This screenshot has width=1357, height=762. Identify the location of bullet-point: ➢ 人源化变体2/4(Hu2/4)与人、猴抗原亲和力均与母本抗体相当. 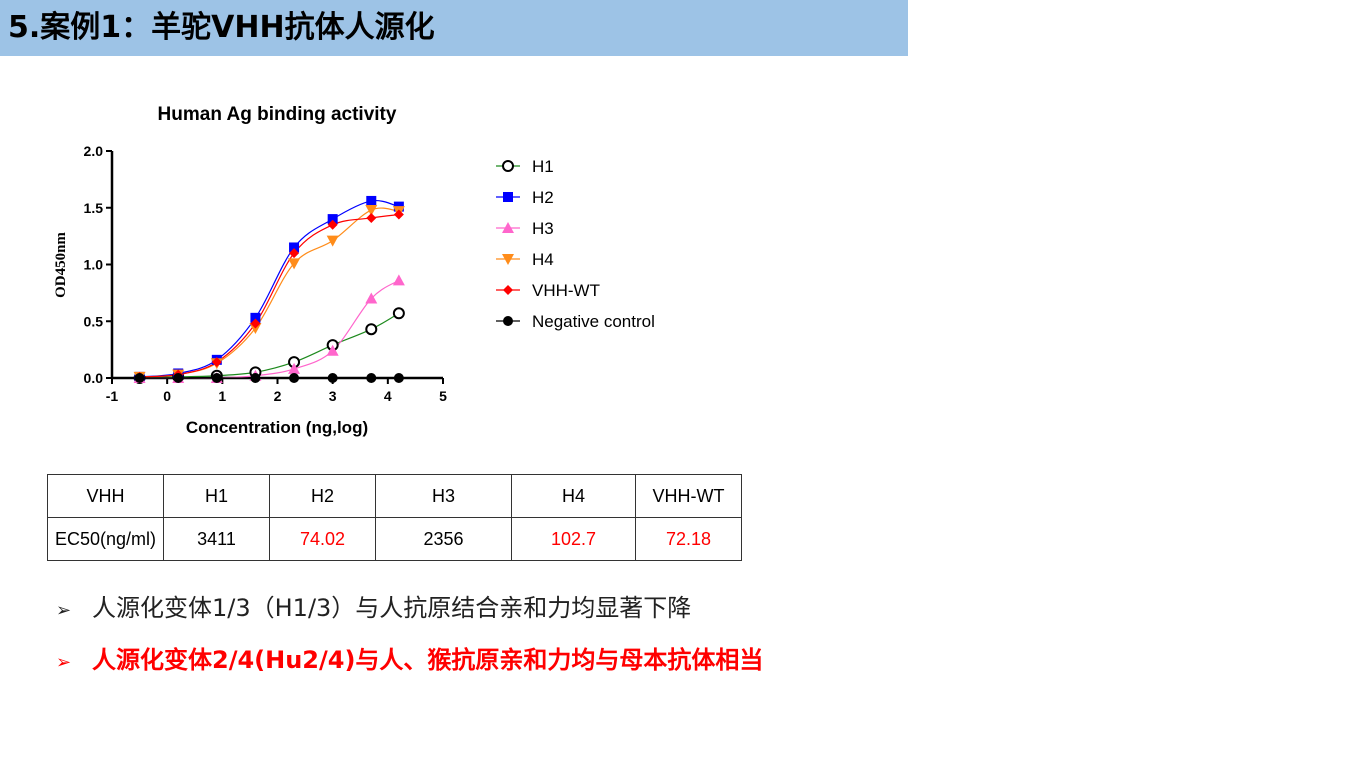
(409, 661).